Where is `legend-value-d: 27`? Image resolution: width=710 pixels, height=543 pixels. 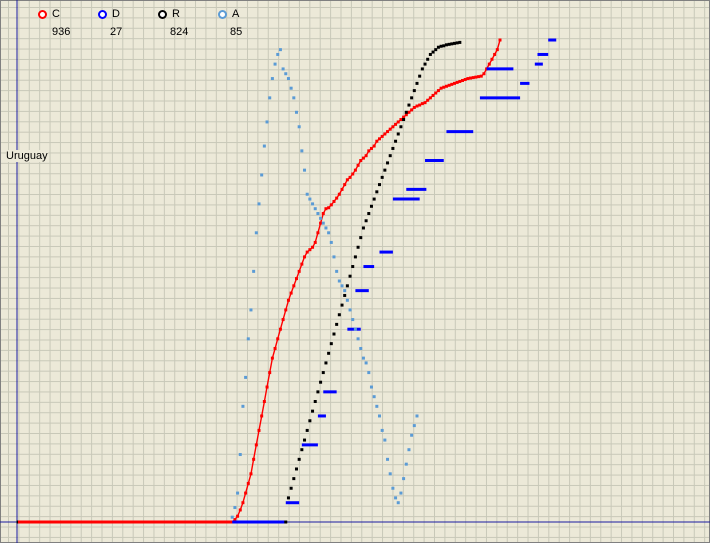 legend-value-d: 27 is located at coordinates (116, 32).